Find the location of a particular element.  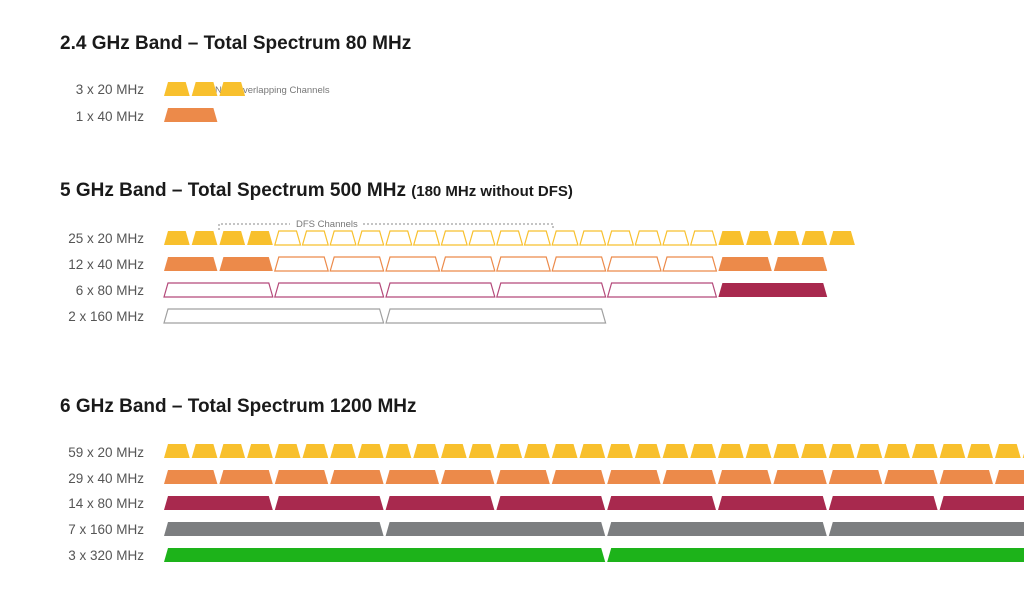

band-6-title-text: 6 GHz Band – Total Spectrum 1200 MHz is located at coordinates (238, 406).